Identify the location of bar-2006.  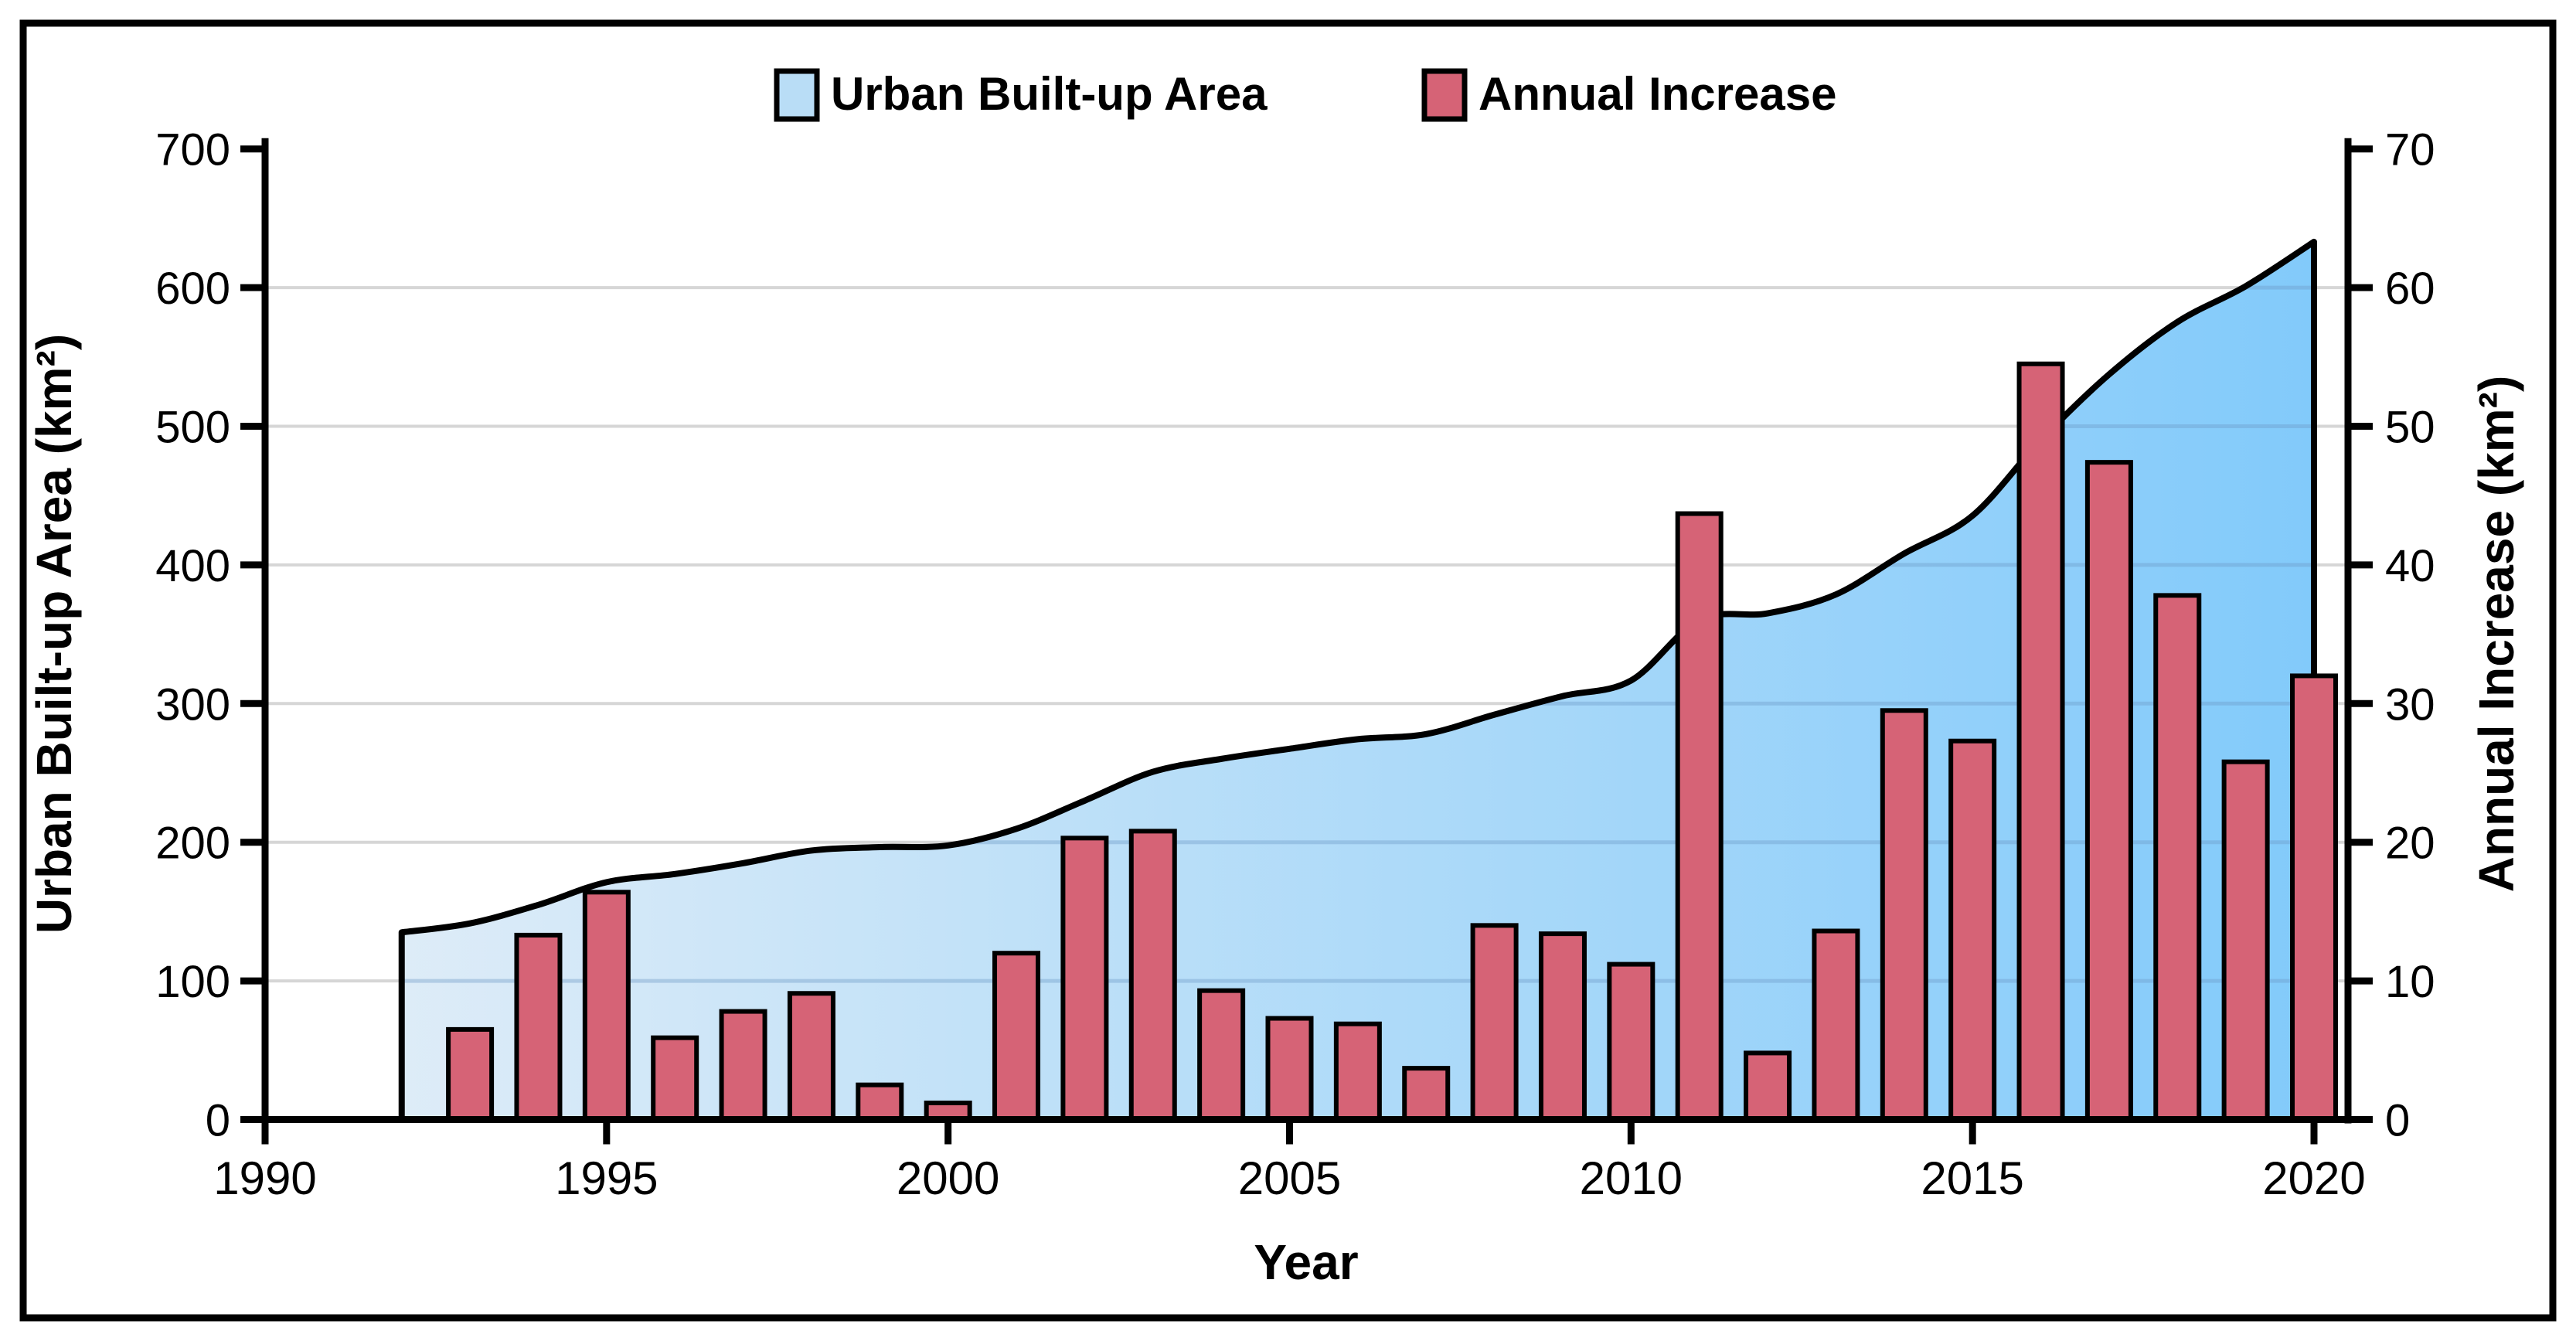
(1357, 1071).